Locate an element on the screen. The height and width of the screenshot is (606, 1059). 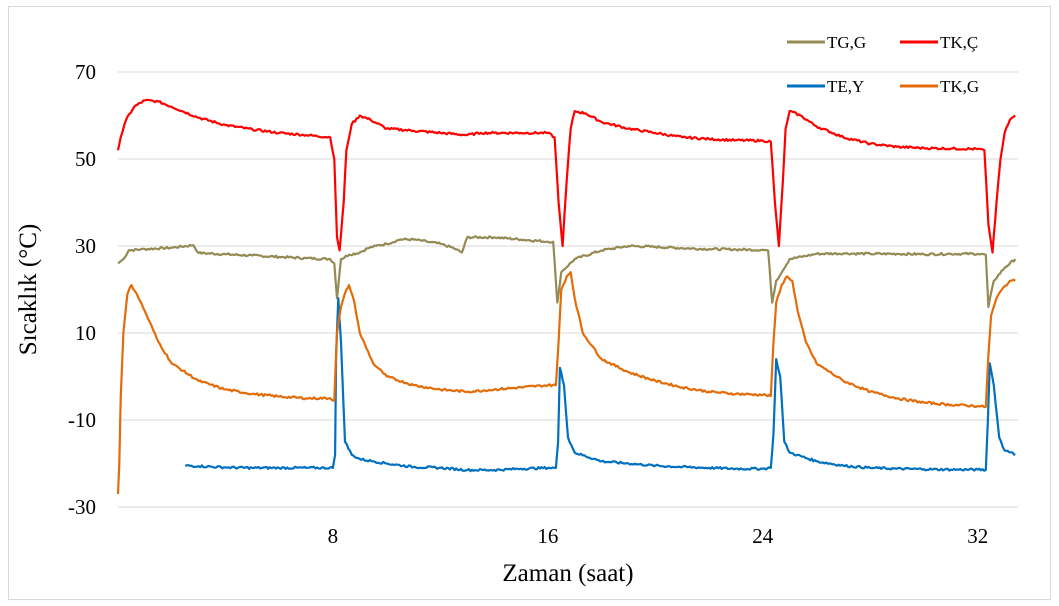
y-tick-label: 30 is located at coordinates (85, 246).